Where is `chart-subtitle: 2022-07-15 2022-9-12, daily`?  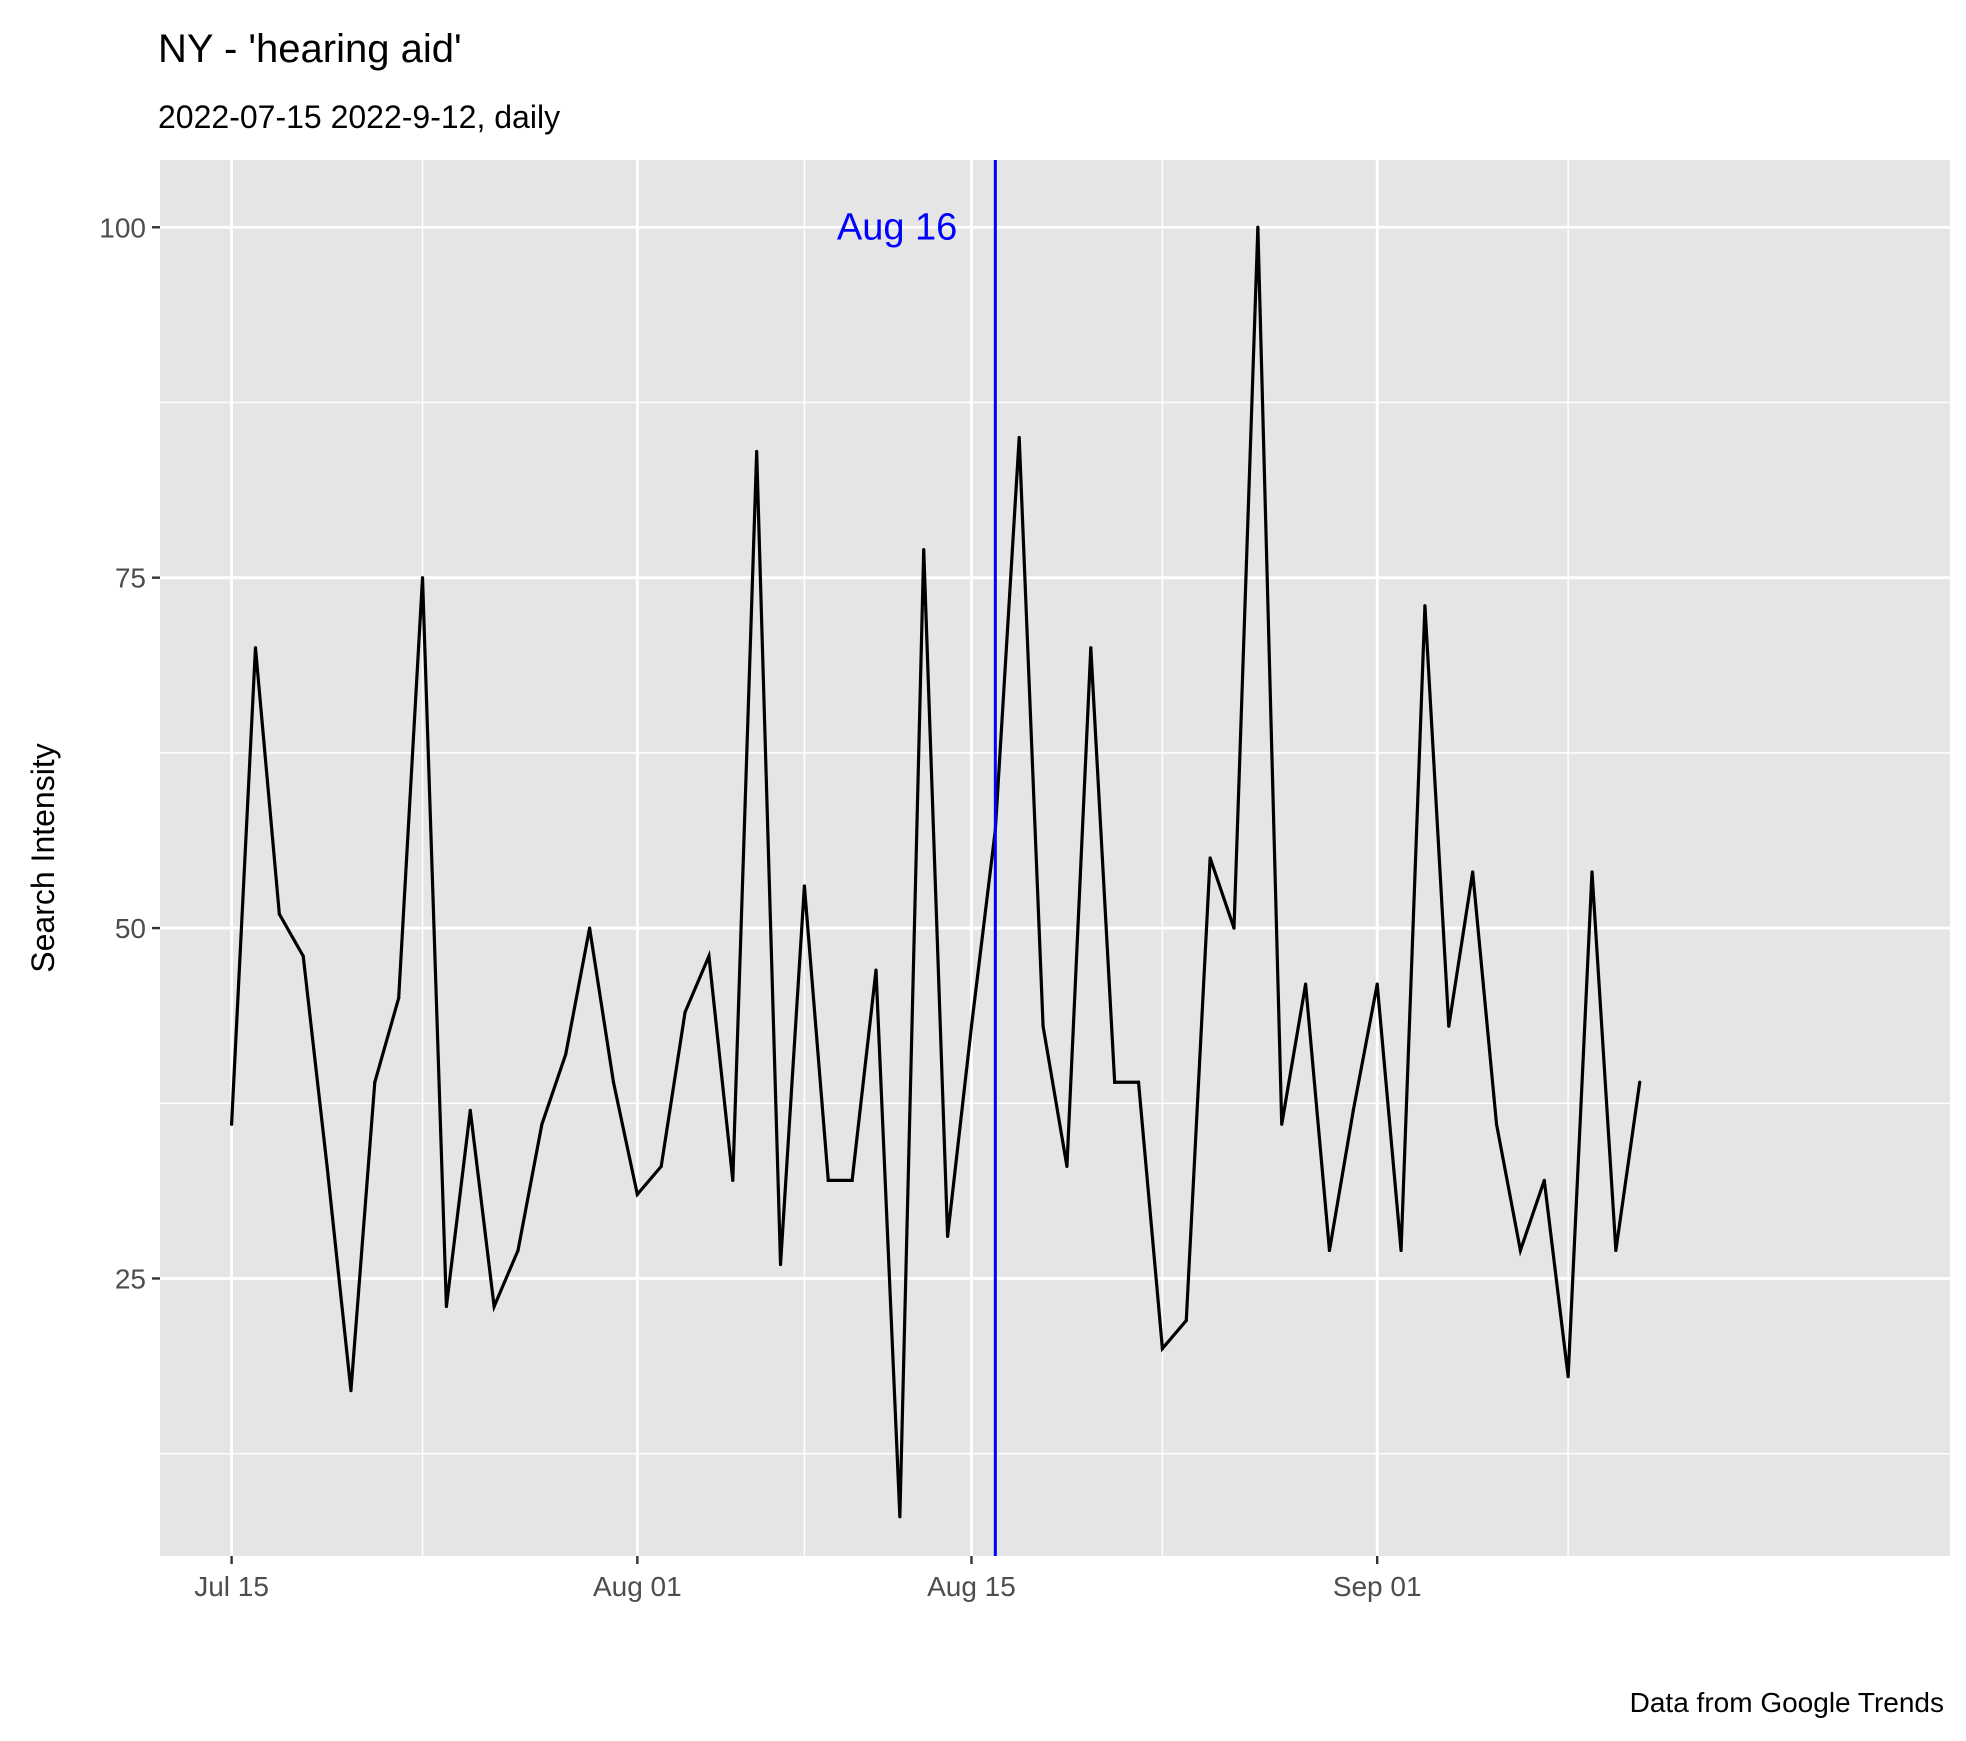
chart-subtitle: 2022-07-15 2022-9-12, daily is located at coordinates (359, 117).